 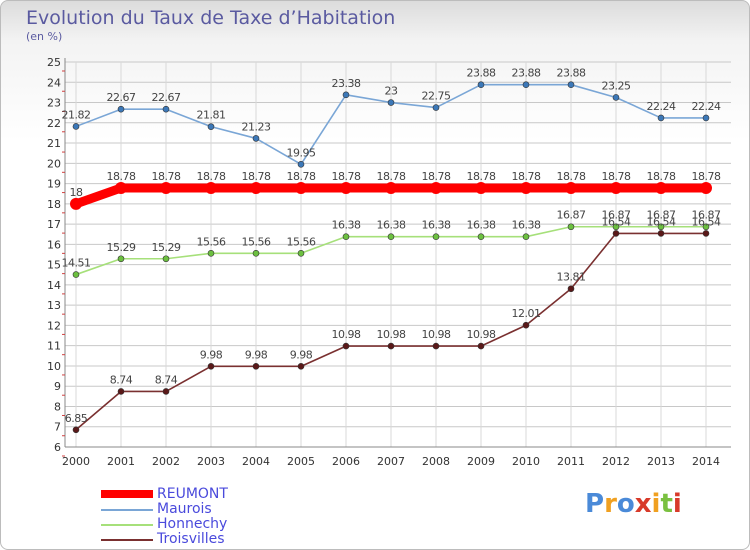 What do you see at coordinates (391, 91) in the screenshot?
I see `data-label: 23` at bounding box center [391, 91].